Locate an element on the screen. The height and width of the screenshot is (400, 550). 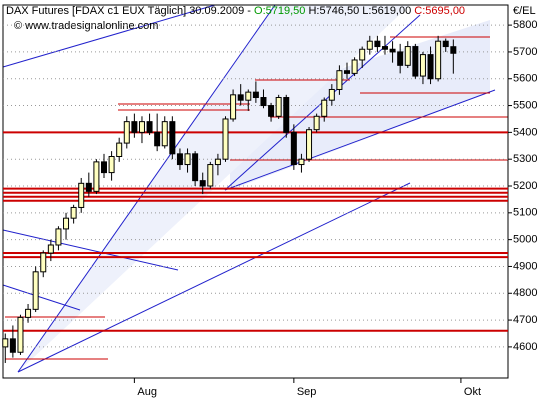
y-tick-label: 5200 is located at coordinates (525, 186).